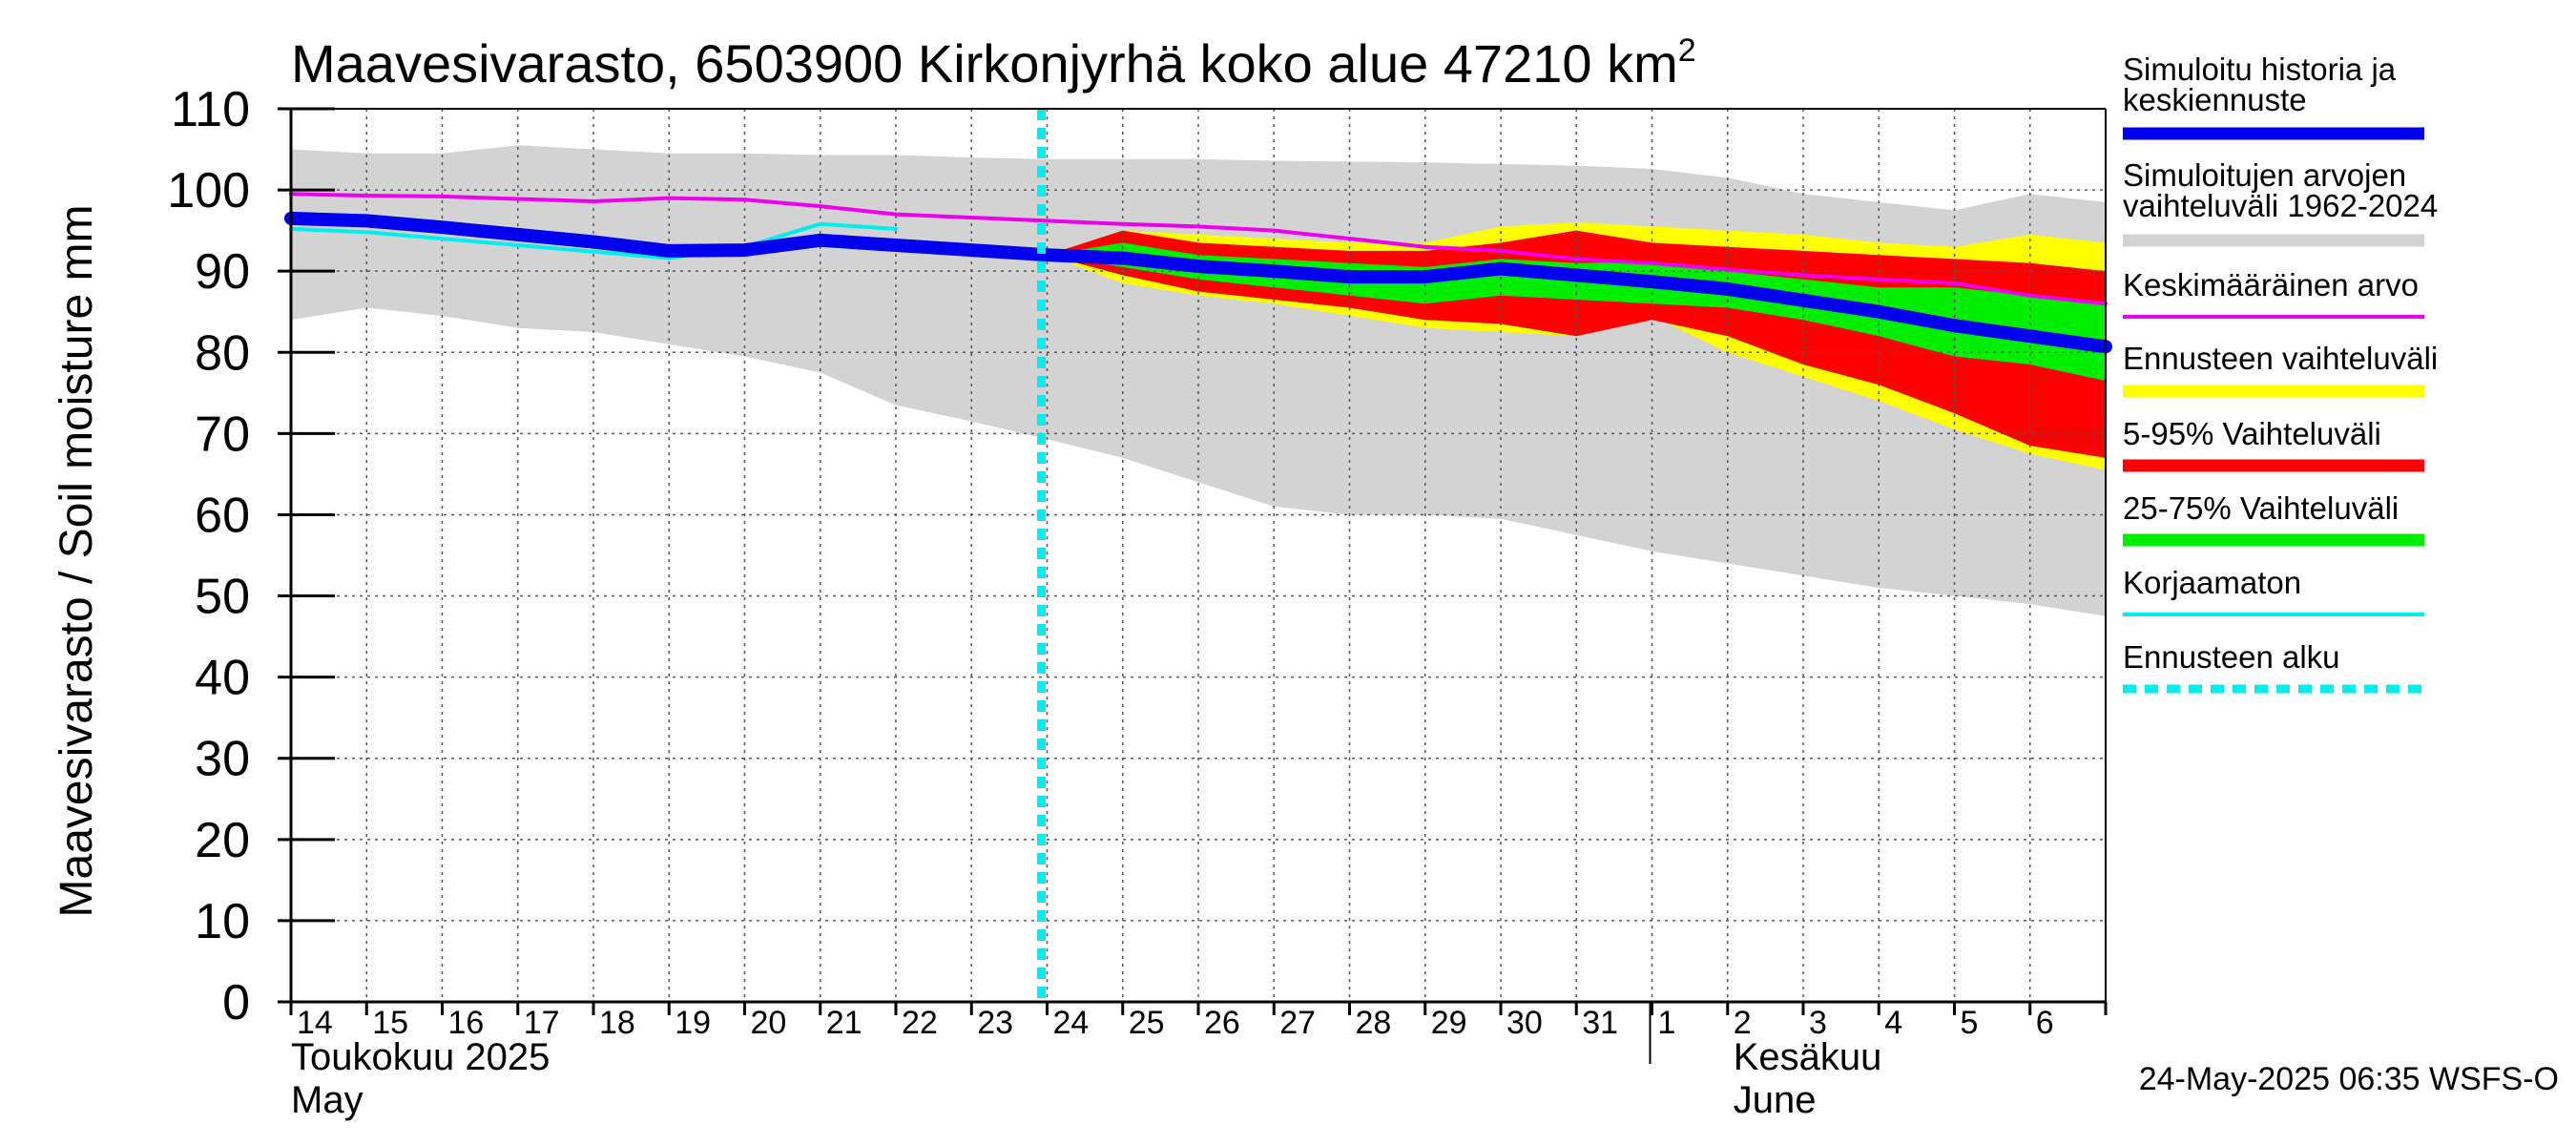  What do you see at coordinates (208, 191) in the screenshot?
I see `y-tick-label: 100` at bounding box center [208, 191].